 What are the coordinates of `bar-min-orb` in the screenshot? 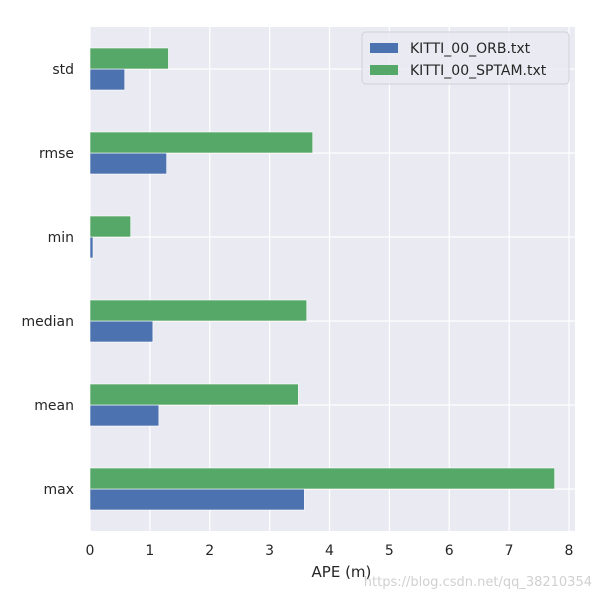 It's located at (91, 247).